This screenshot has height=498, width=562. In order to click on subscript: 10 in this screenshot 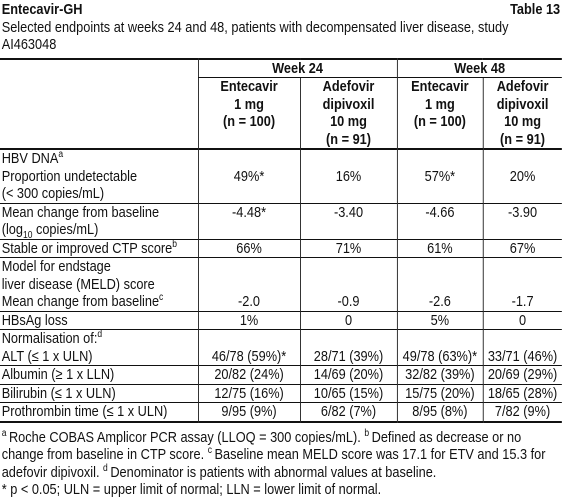, I will do `click(27, 235)`.